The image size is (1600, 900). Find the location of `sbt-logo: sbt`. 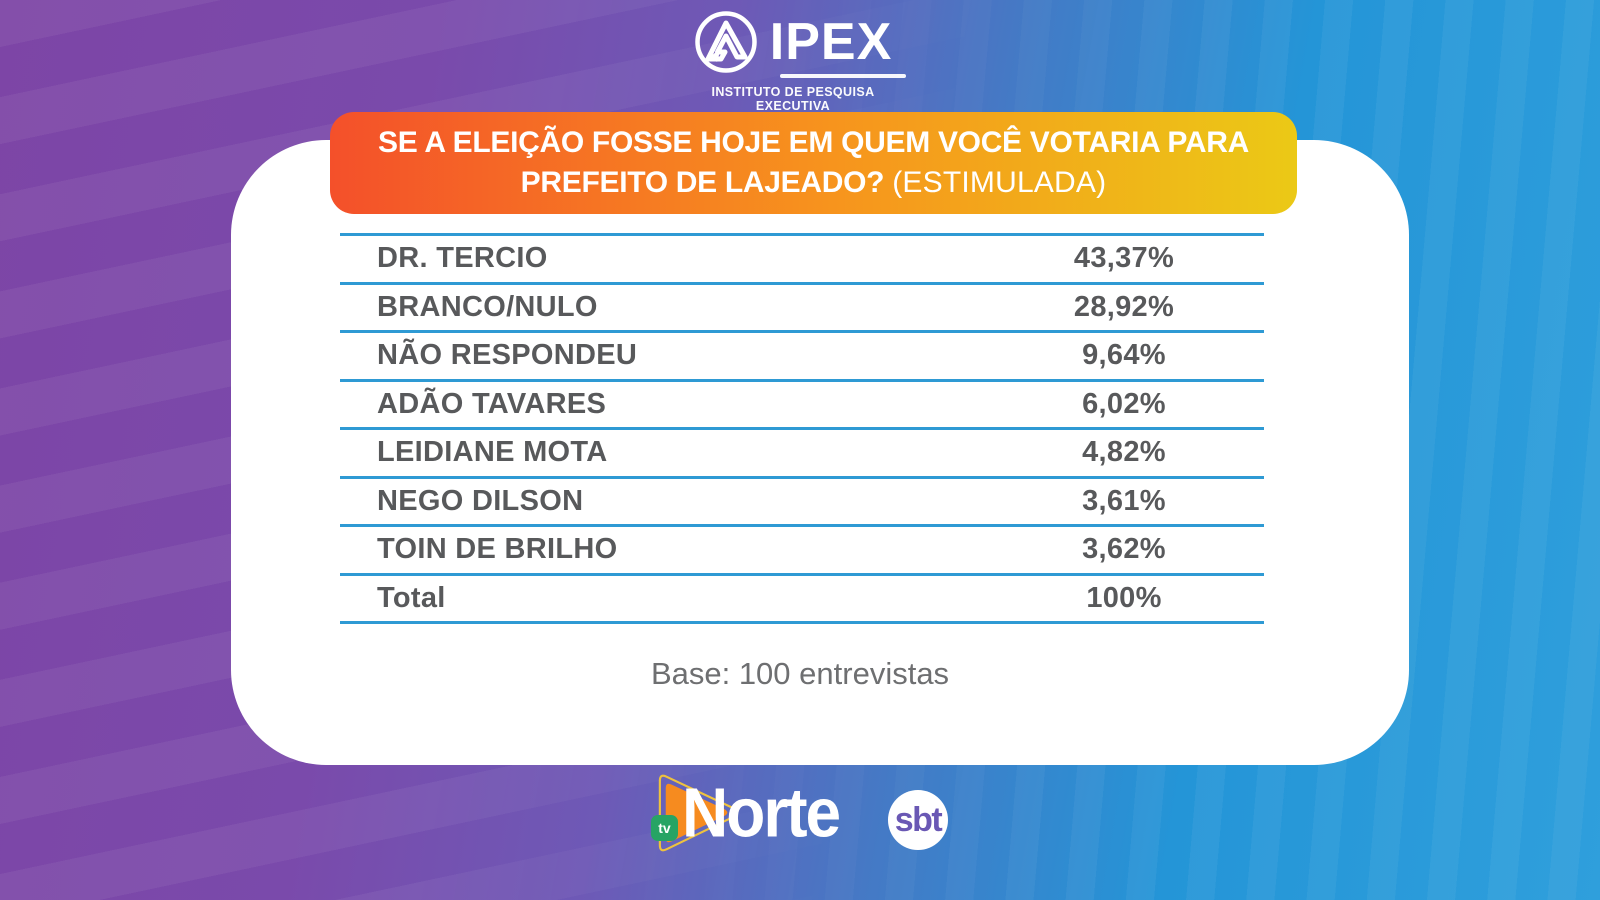

sbt-logo: sbt is located at coordinates (918, 820).